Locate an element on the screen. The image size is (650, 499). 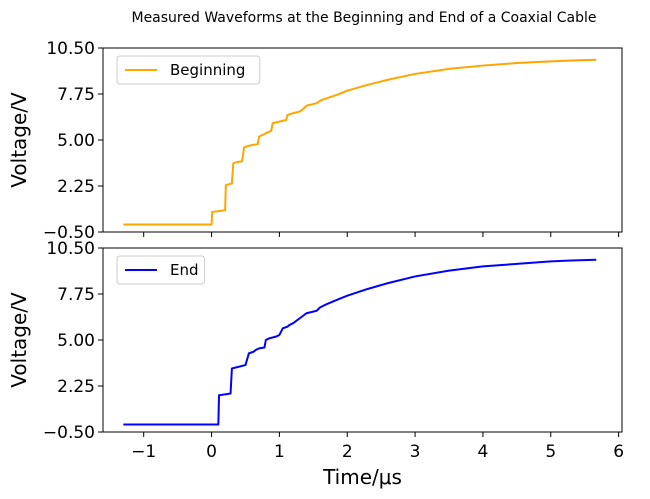
x-tick-label: 5 is located at coordinates (550, 452).